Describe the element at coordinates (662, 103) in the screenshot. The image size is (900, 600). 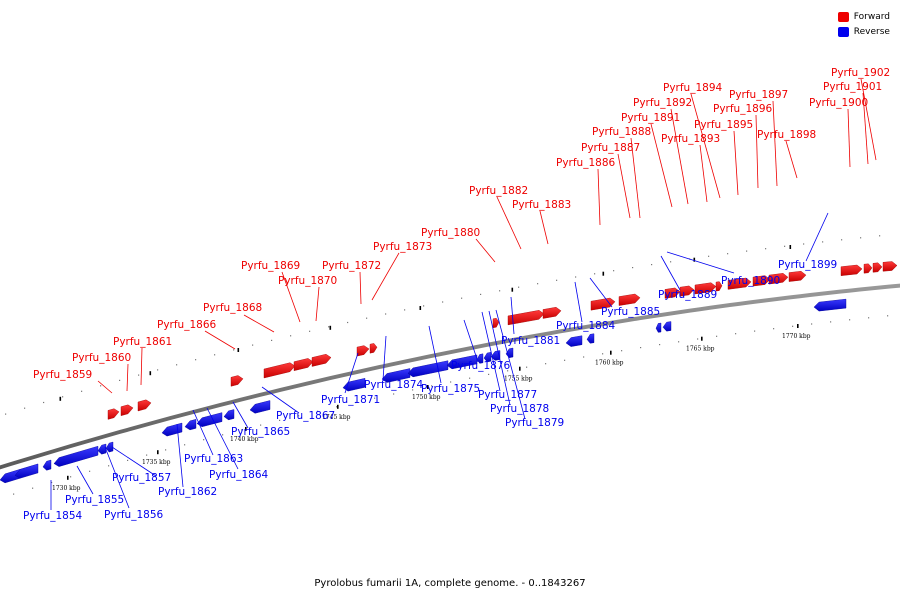
I see `forward-gene-label: Pyrfu_1892` at that location.